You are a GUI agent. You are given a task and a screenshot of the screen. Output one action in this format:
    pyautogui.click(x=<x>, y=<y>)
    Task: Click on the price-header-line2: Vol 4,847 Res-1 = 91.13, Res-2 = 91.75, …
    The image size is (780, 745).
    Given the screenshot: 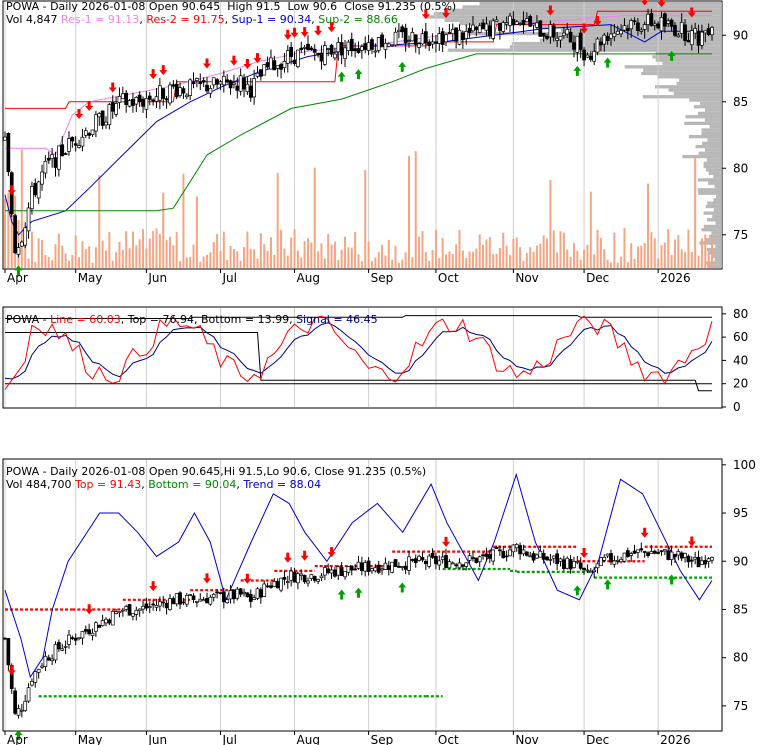 What is the action you would take?
    pyautogui.click(x=202, y=19)
    